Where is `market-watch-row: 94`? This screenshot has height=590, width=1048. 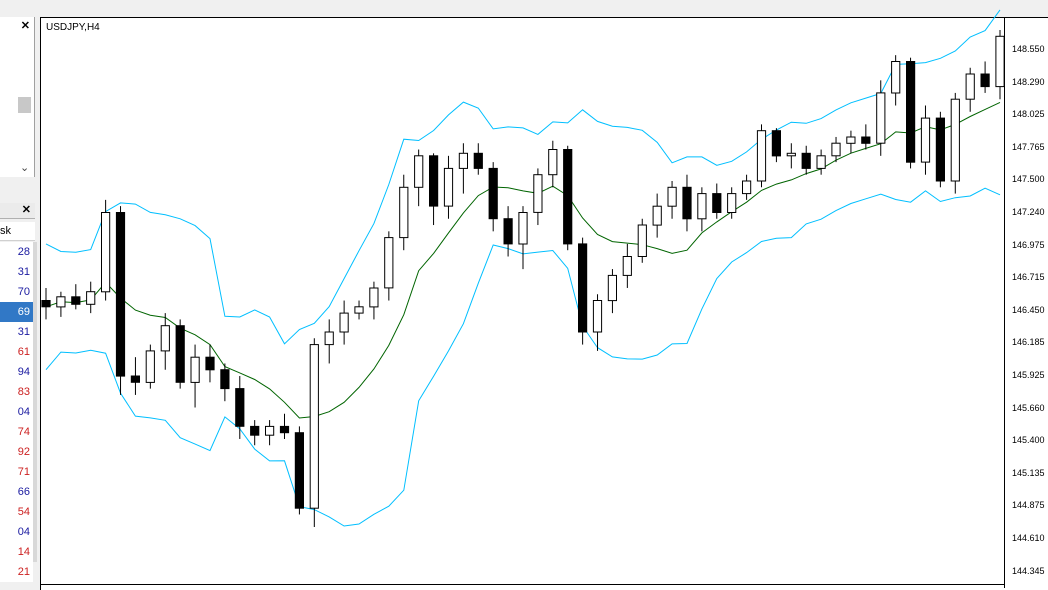
market-watch-row: 94 is located at coordinates (16, 372).